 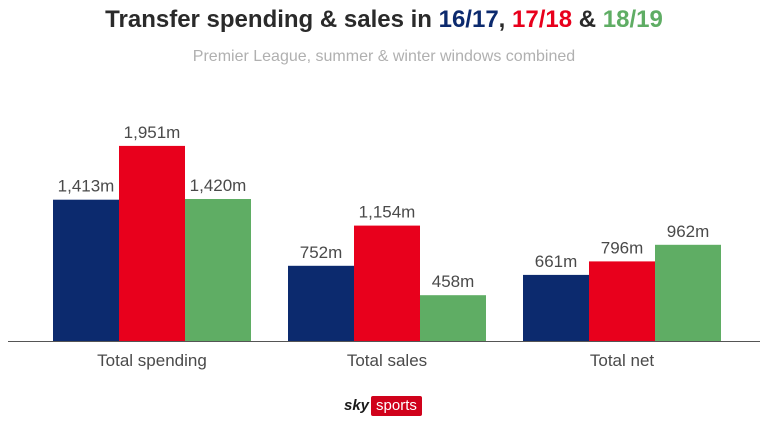 What do you see at coordinates (622, 360) in the screenshot?
I see `category-label: Total net` at bounding box center [622, 360].